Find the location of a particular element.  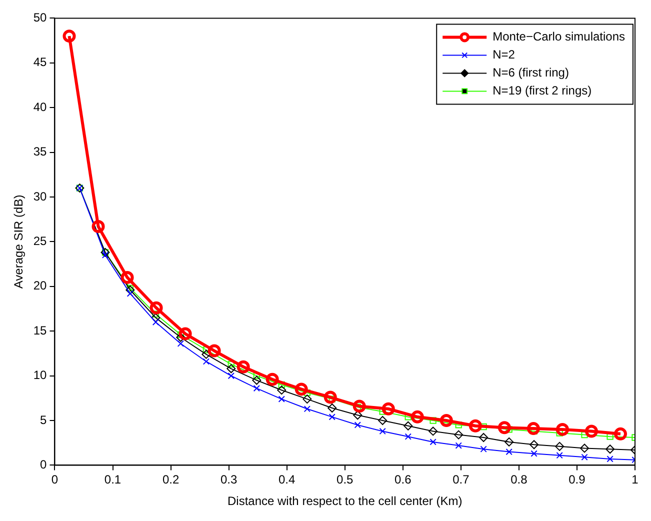

y-tick-label: 30 is located at coordinates (40, 196).